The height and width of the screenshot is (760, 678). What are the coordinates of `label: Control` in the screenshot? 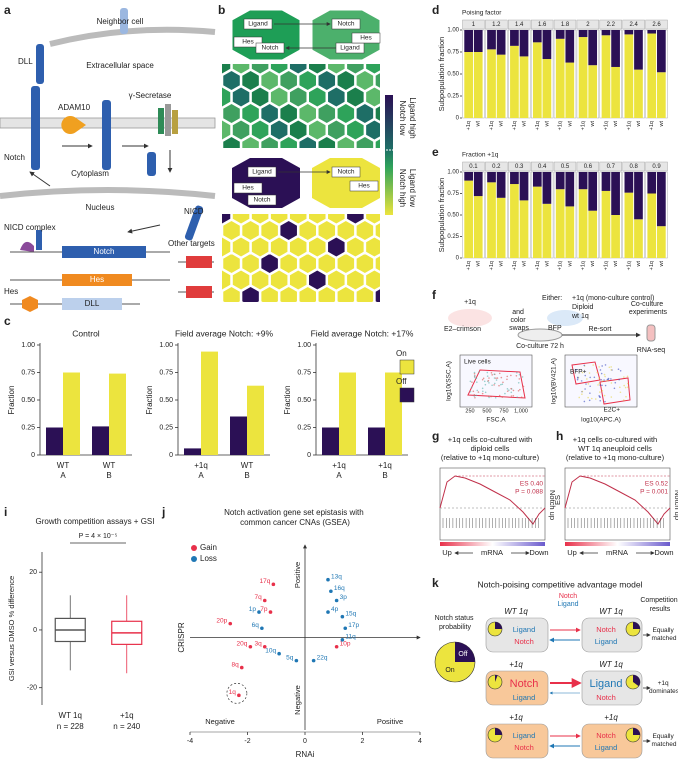 It's located at (86, 333).